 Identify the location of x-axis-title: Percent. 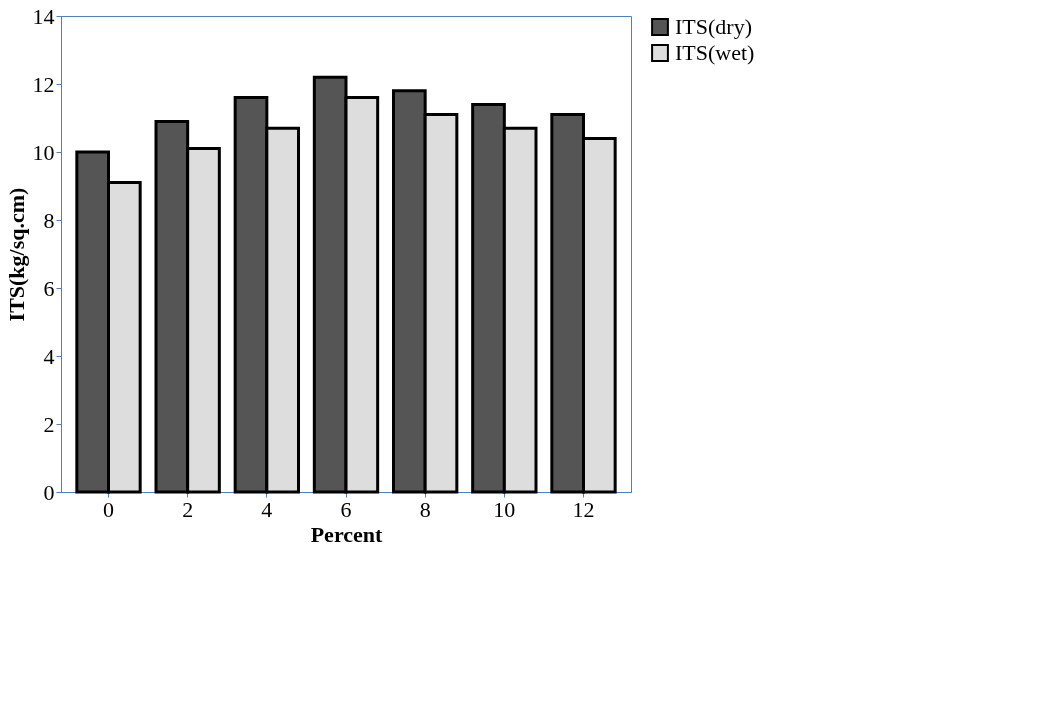
(346, 534).